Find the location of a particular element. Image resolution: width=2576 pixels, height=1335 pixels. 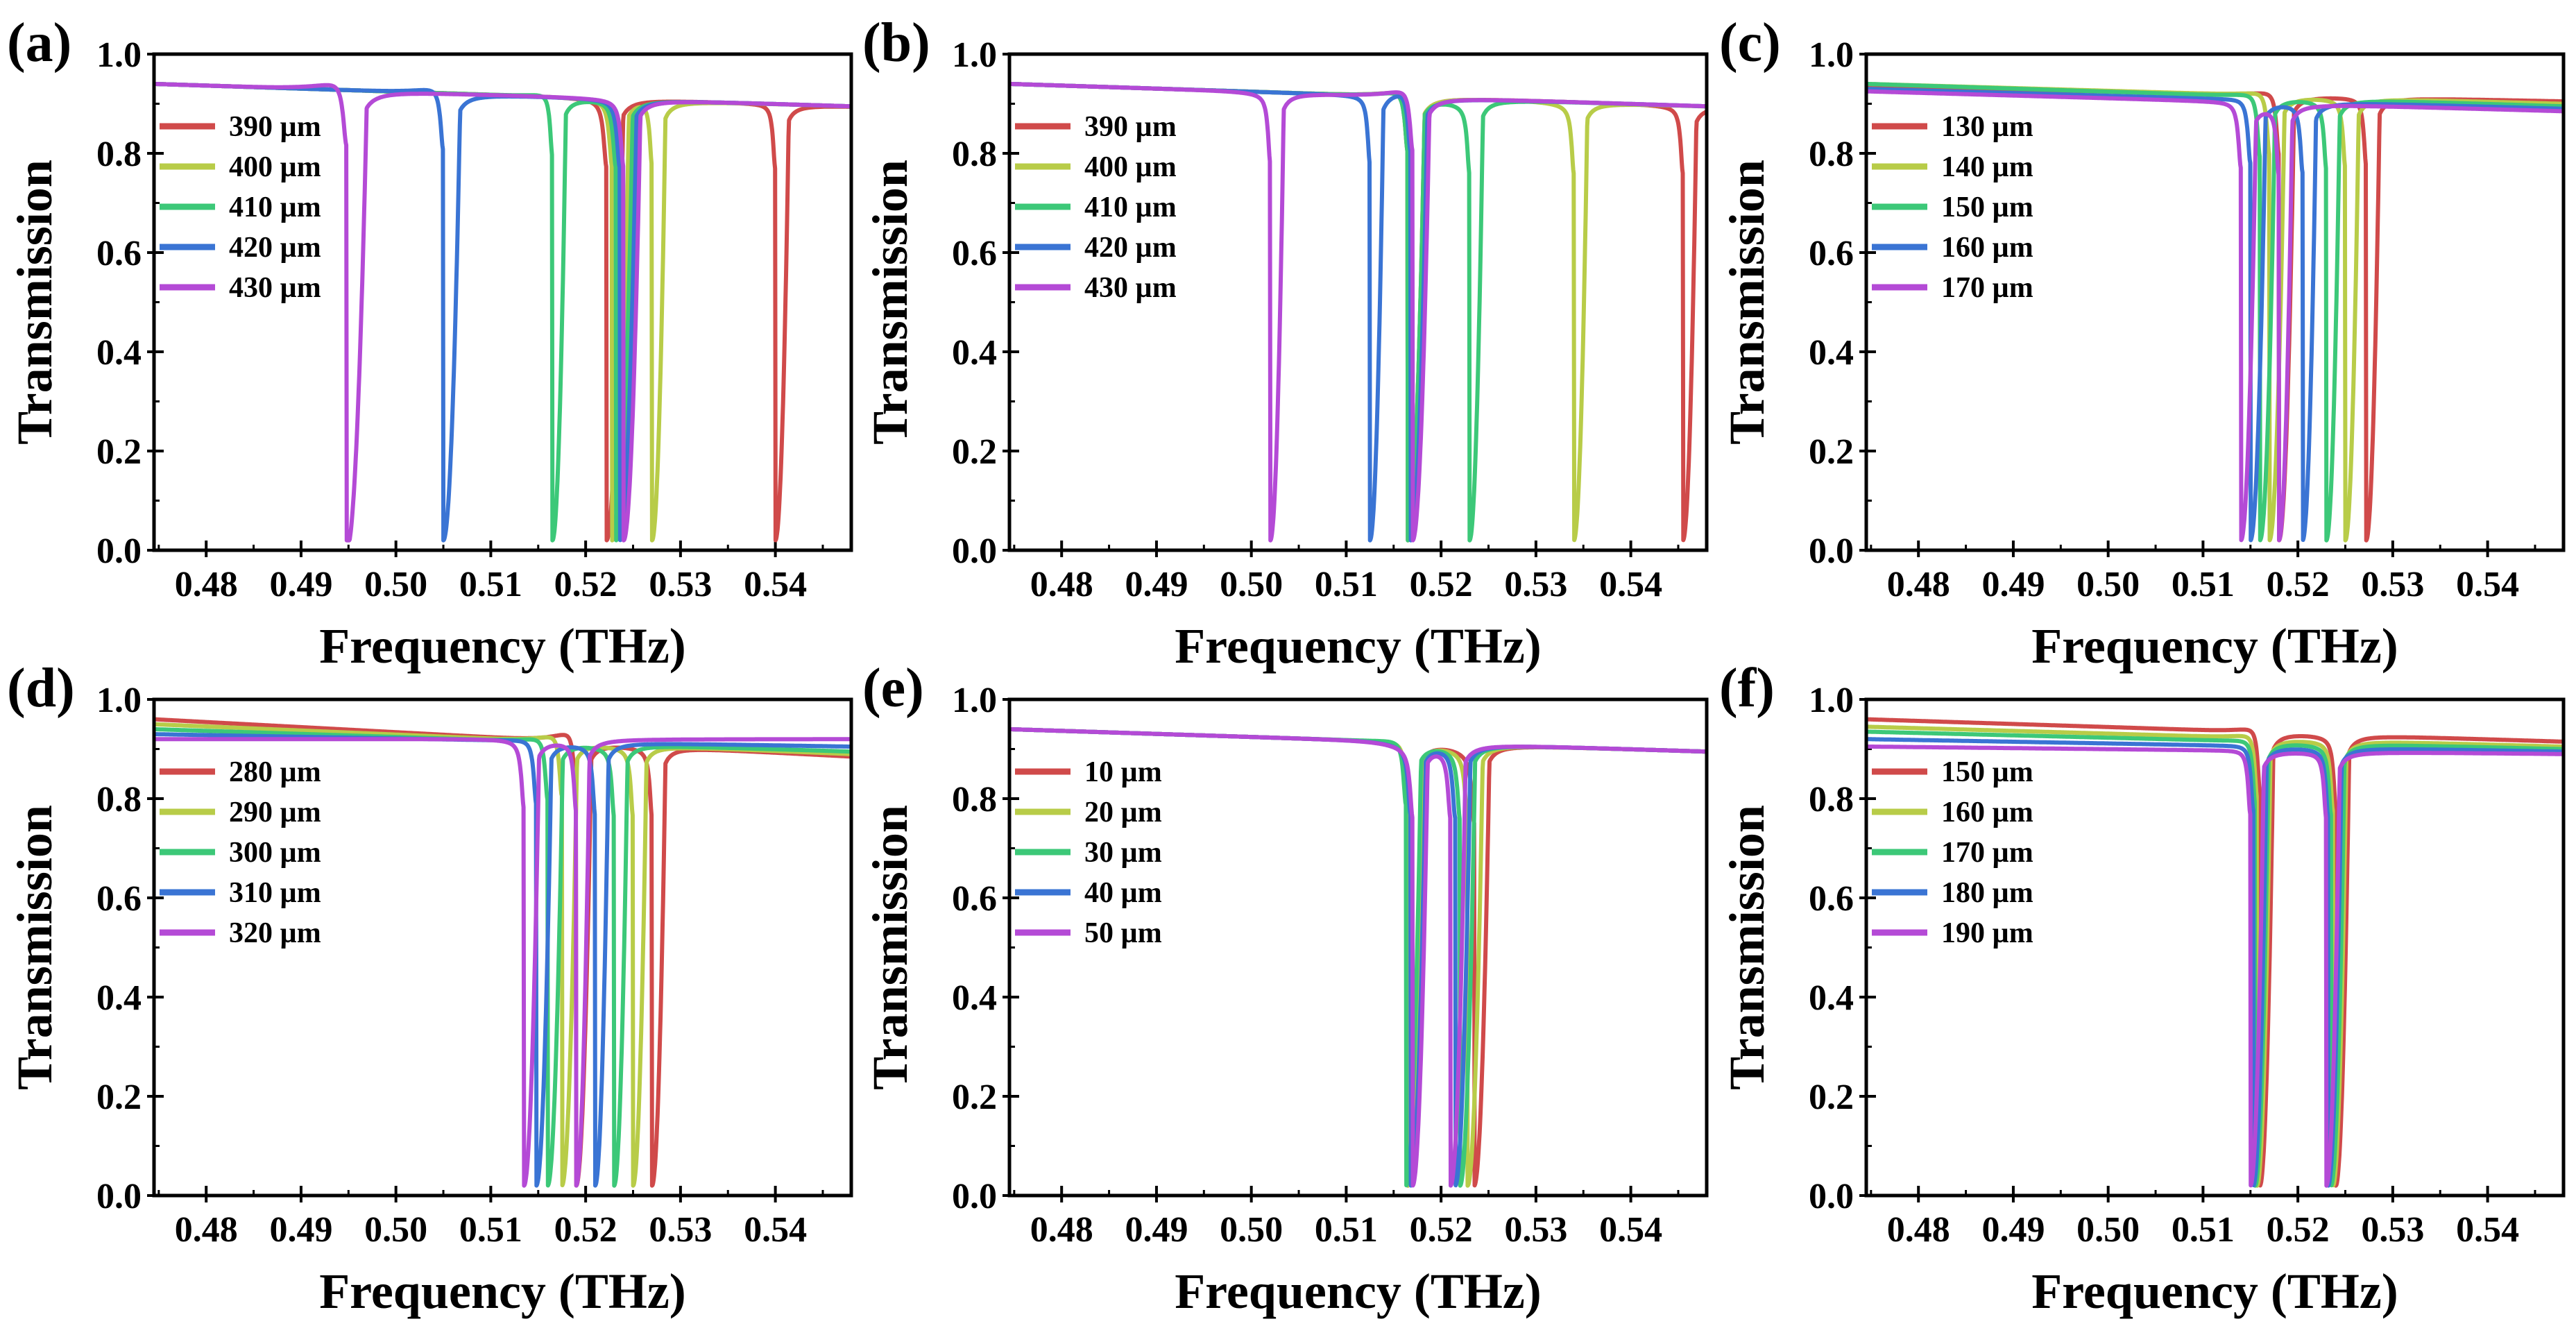

panel-label: (c) is located at coordinates (1750, 43).